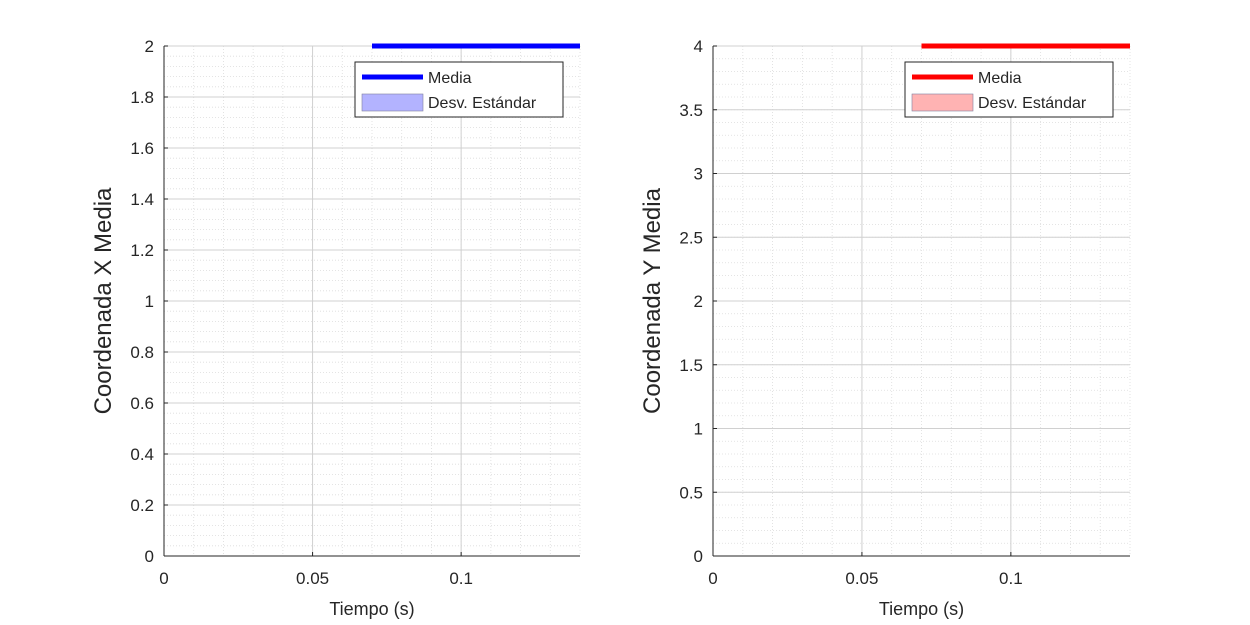  What do you see at coordinates (691, 237) in the screenshot?
I see `y-tick-label: 2.5` at bounding box center [691, 237].